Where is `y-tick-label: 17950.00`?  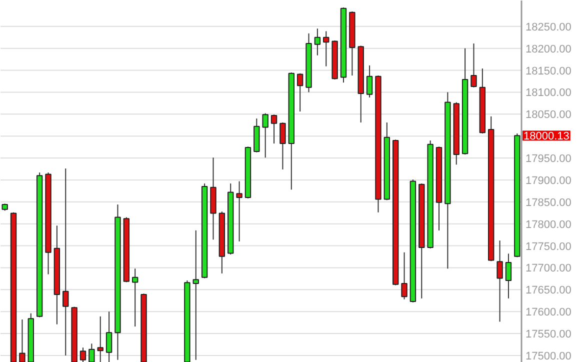 y-tick-label: 17950.00 is located at coordinates (549, 159).